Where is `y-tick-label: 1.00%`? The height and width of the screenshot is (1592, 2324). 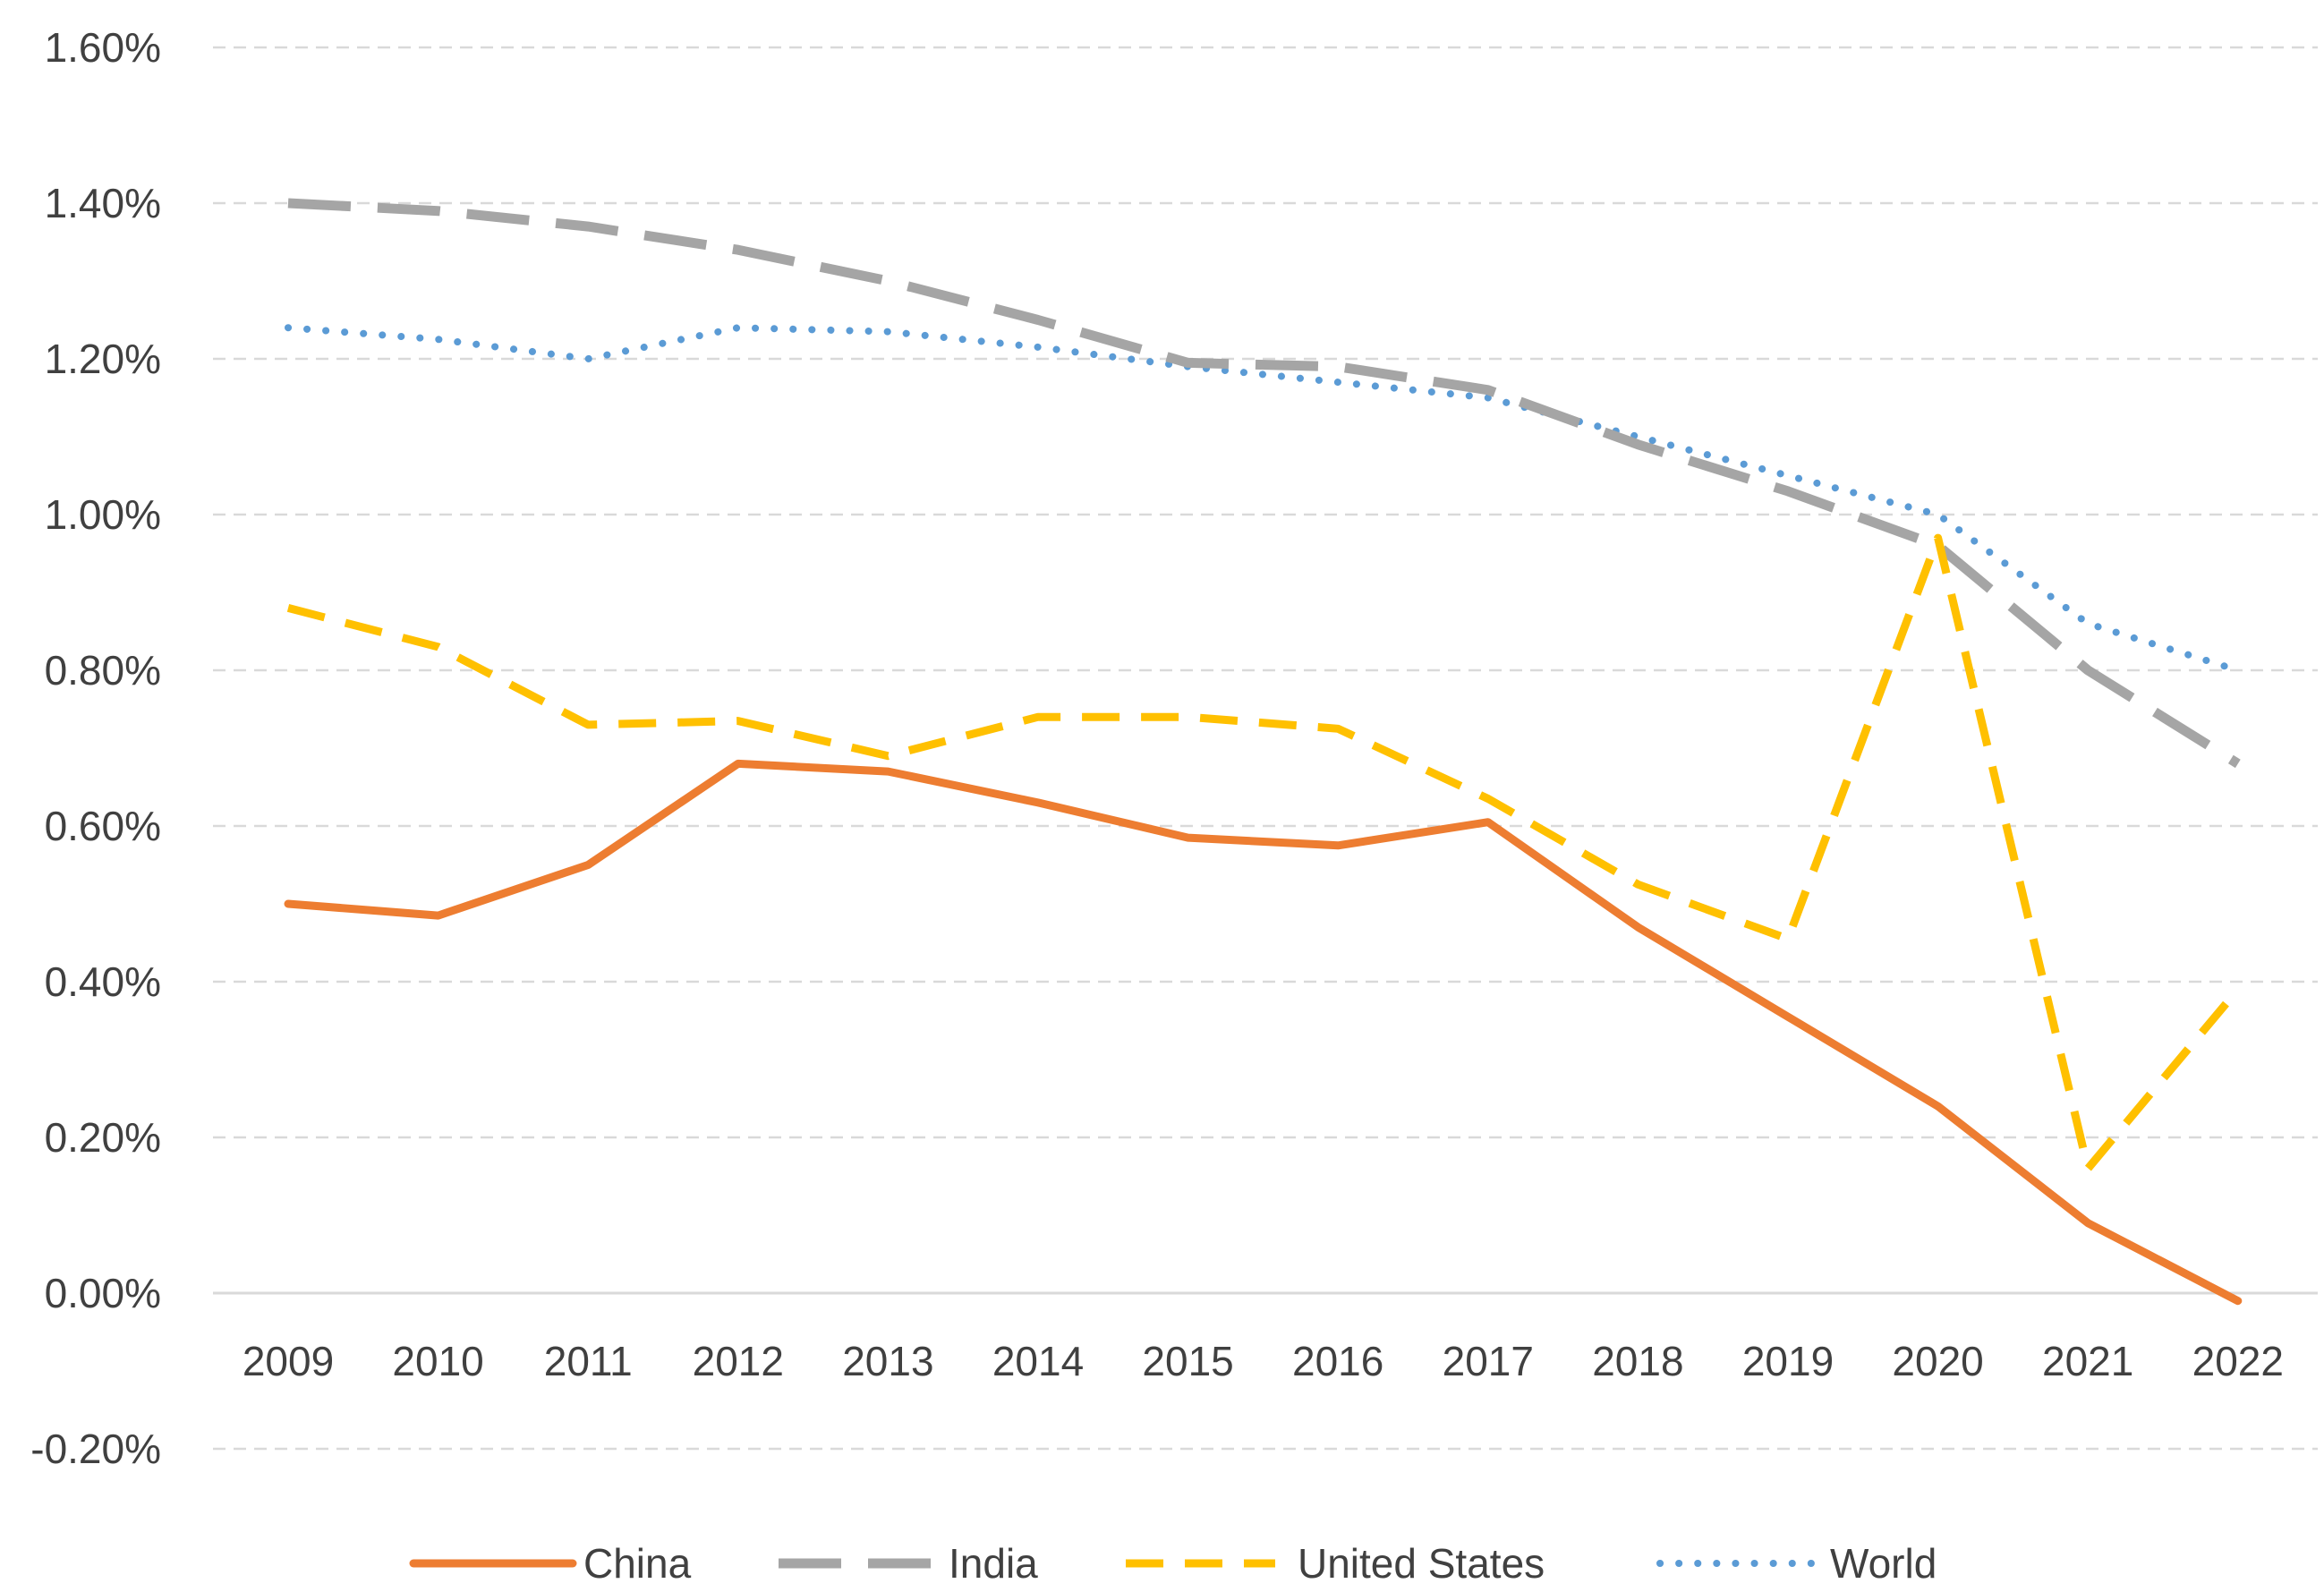
y-tick-label: 1.00% is located at coordinates (103, 514).